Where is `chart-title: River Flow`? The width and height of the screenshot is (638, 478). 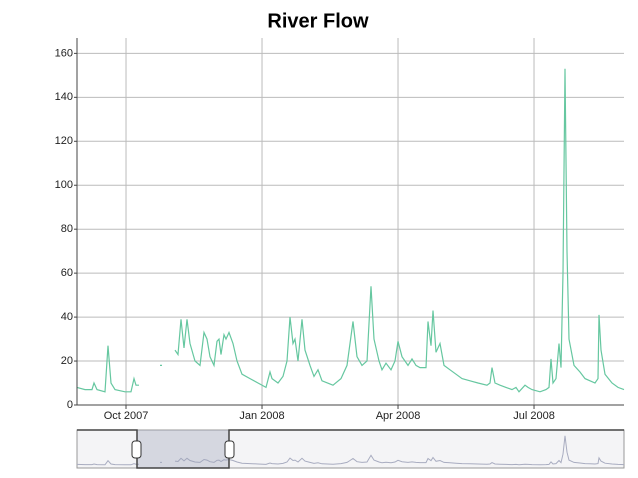 chart-title: River Flow is located at coordinates (318, 21).